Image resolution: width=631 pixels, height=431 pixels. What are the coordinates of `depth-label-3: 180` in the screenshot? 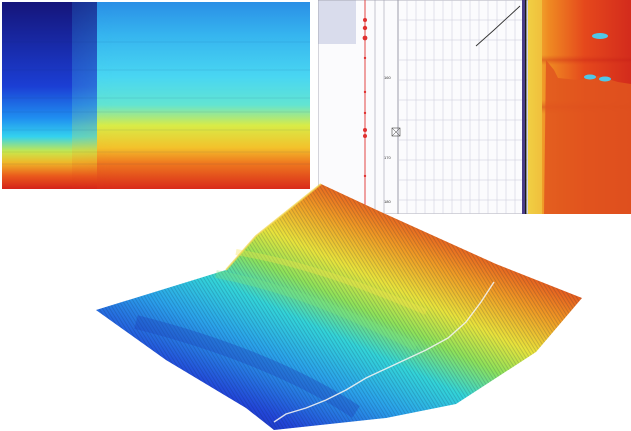 It's located at (387, 201).